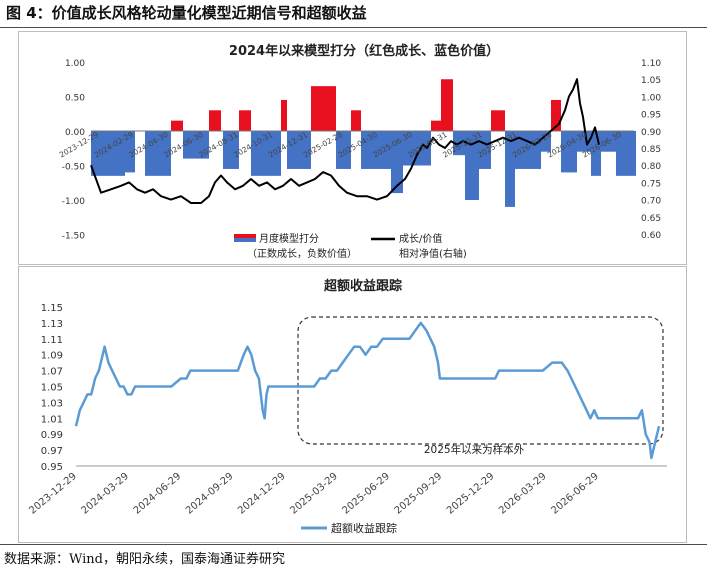 The height and width of the screenshot is (572, 707). Describe the element at coordinates (302, 253) in the screenshot. I see `legend-score-note: （正数成长，负数价值）` at that location.